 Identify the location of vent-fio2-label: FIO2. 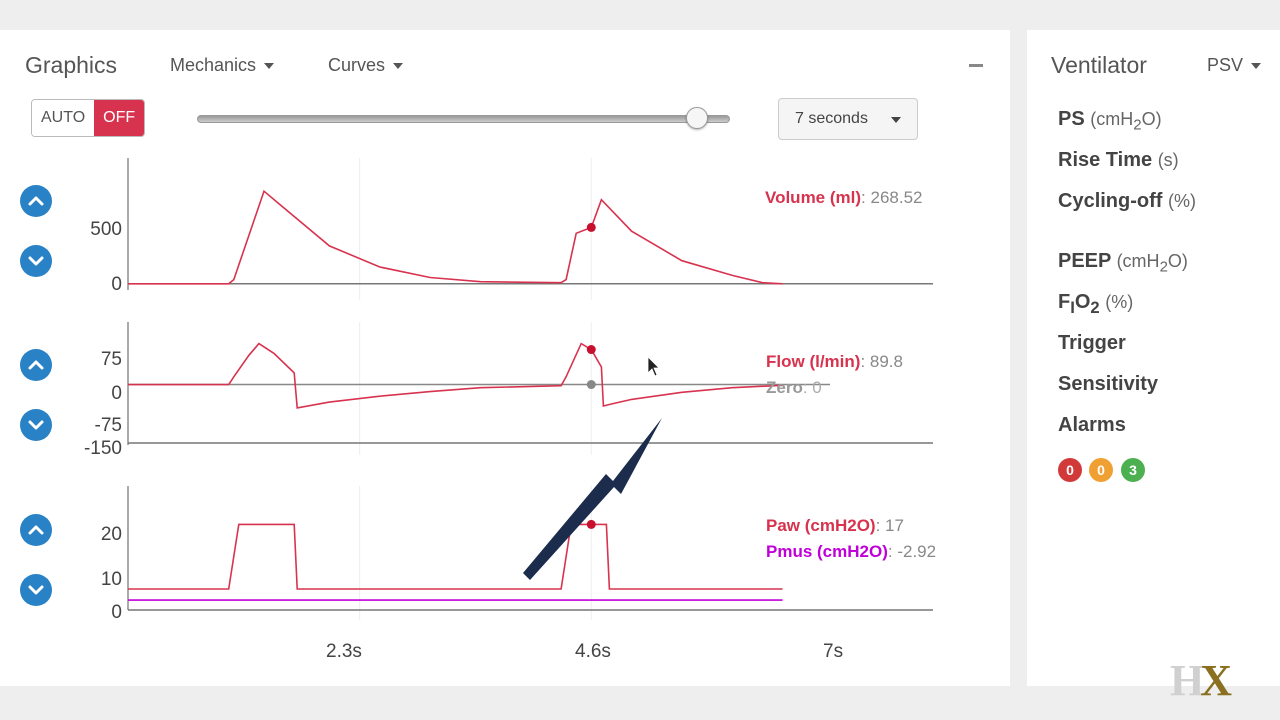
(1079, 304).